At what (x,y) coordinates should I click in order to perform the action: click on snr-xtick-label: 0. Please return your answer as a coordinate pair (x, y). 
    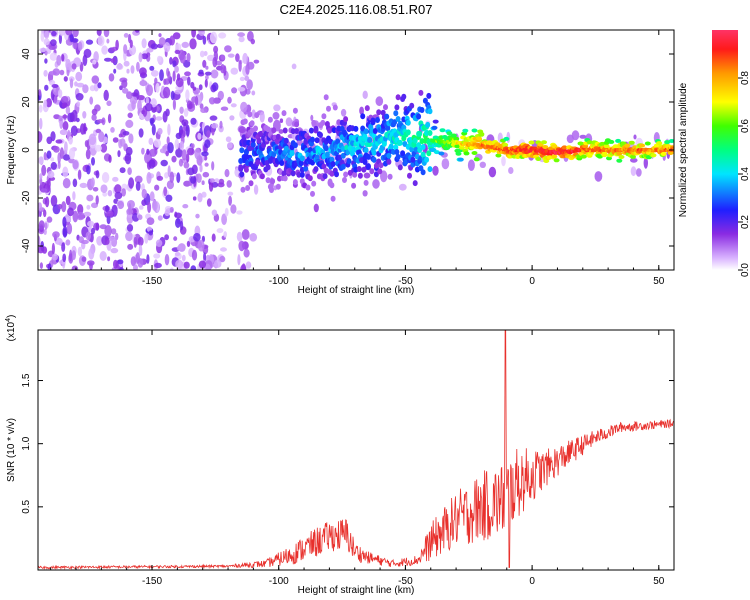
    Looking at the image, I should click on (532, 581).